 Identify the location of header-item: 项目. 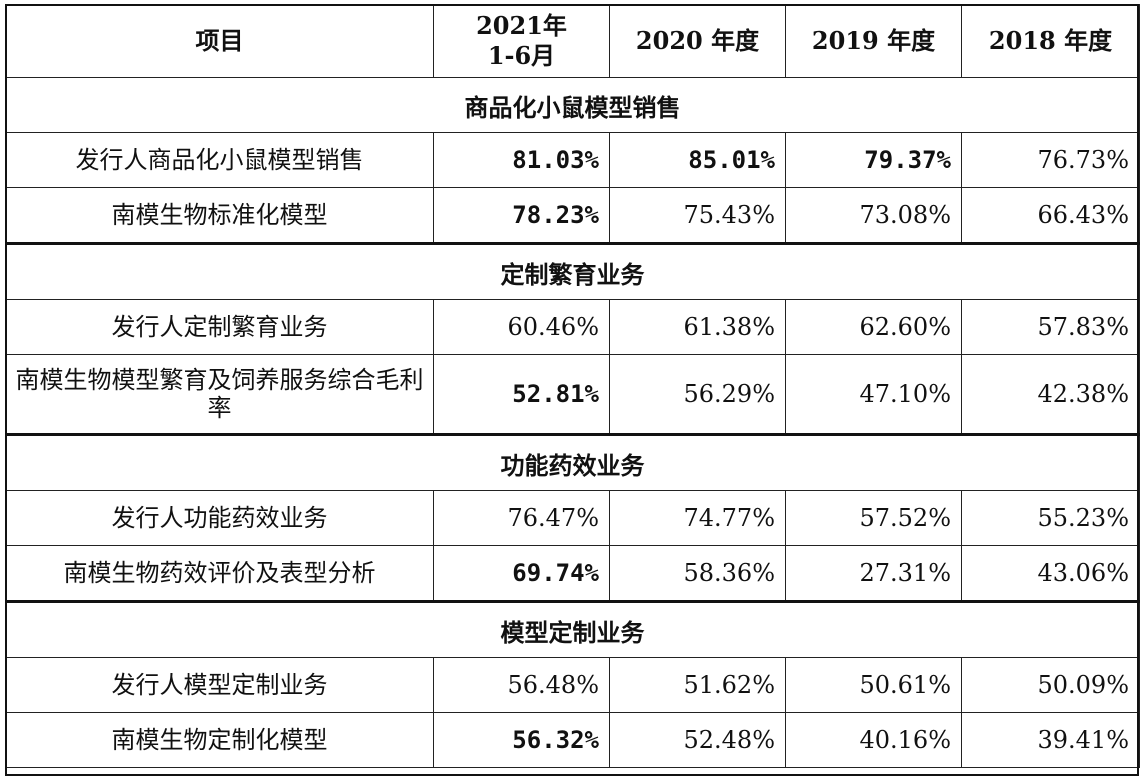
(219, 41).